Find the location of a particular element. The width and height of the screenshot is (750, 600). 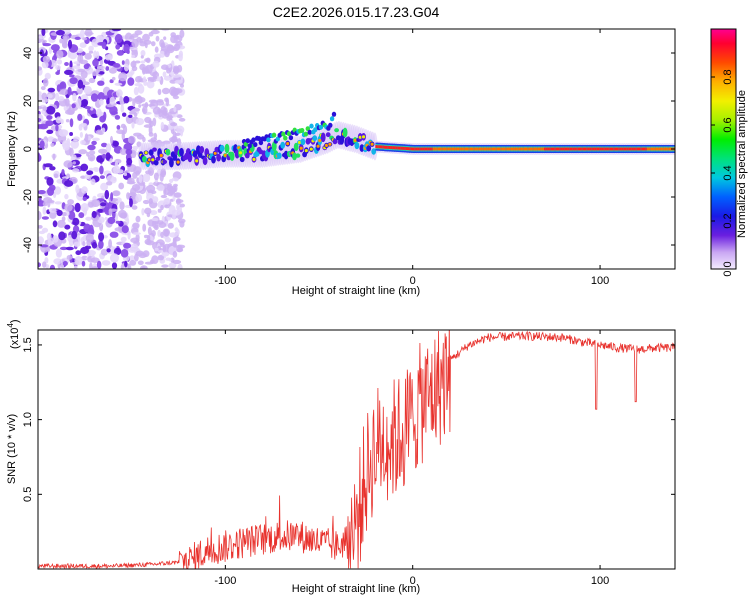

branch-cell is located at coordinates (247, 141).